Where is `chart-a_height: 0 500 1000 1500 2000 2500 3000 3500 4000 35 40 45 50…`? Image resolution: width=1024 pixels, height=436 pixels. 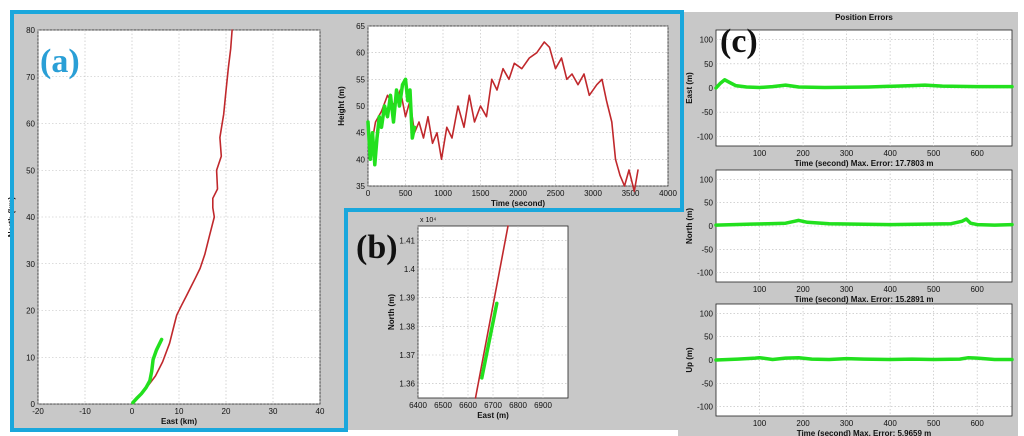 chart-a_height: 0 500 1000 1500 2000 2500 3000 3500 4000 35 40 45 50… is located at coordinates (507, 115).